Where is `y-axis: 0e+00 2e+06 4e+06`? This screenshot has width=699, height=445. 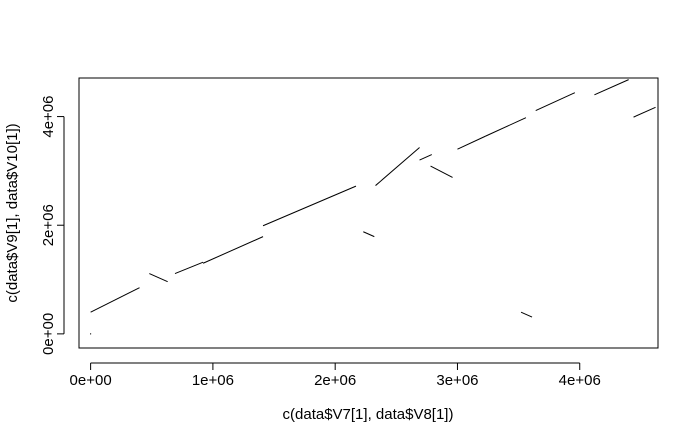 y-axis: 0e+00 2e+06 4e+06 is located at coordinates (52, 225).